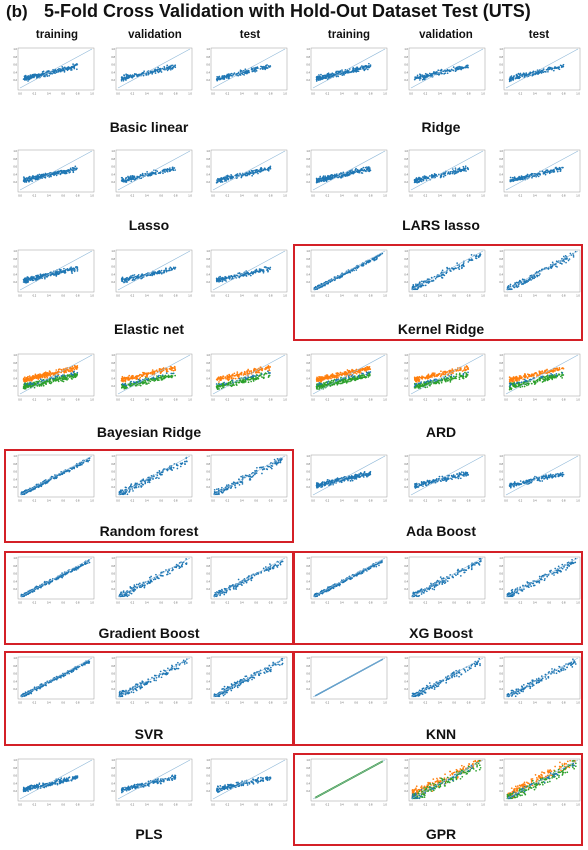 Image resolution: width=588 pixels, height=850 pixels. I want to click on y-tick-label: 0.8, so click(501, 159).